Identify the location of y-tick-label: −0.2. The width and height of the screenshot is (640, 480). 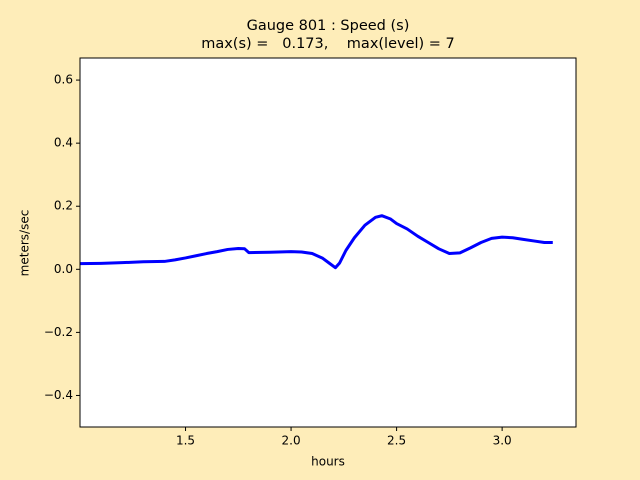
(58, 332).